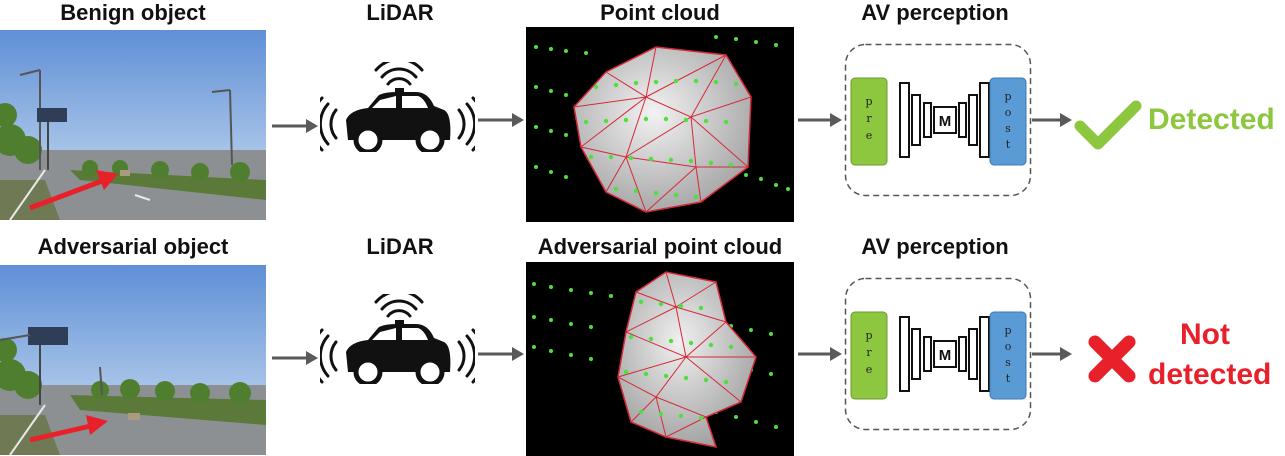  I want to click on cross-mark-icon, so click(1112, 359).